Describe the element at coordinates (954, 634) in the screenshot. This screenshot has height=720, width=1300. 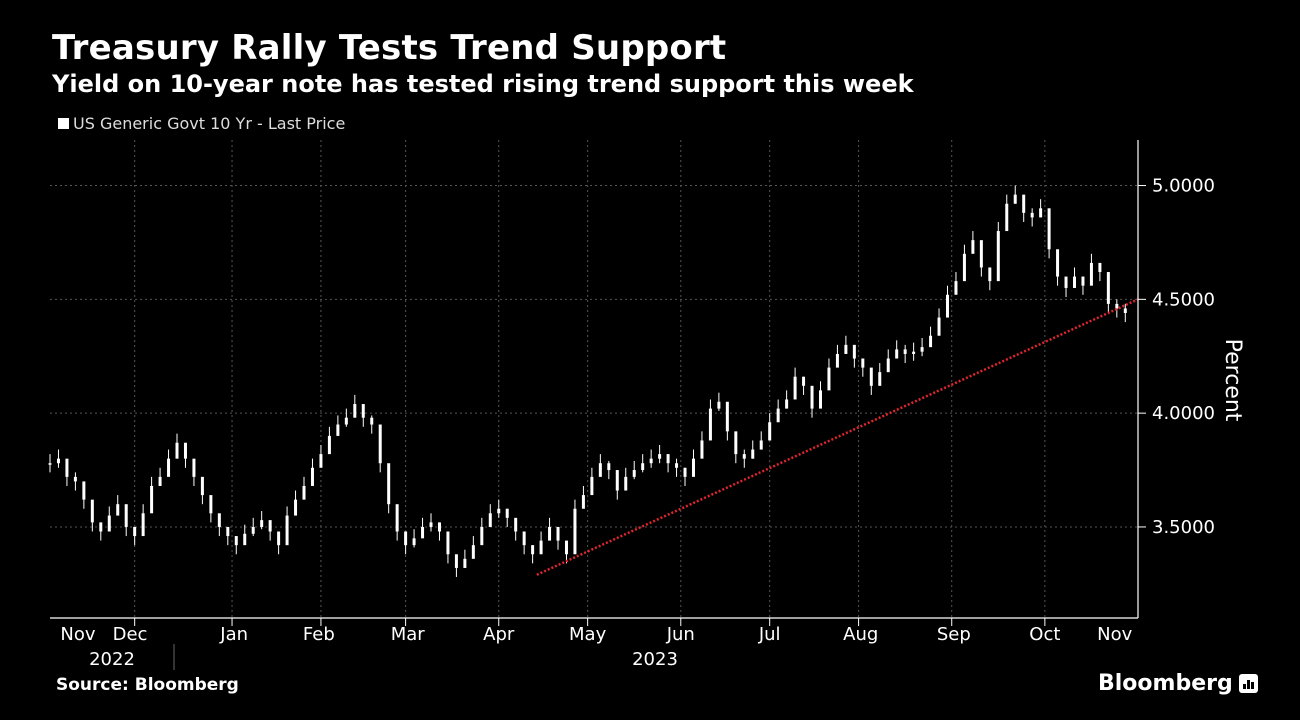
I see `x-tick-label: Sep` at that location.